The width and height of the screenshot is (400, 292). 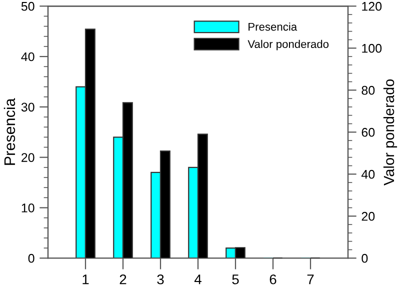 What do you see at coordinates (368, 132) in the screenshot?
I see `y2-tick-label: 60` at bounding box center [368, 132].